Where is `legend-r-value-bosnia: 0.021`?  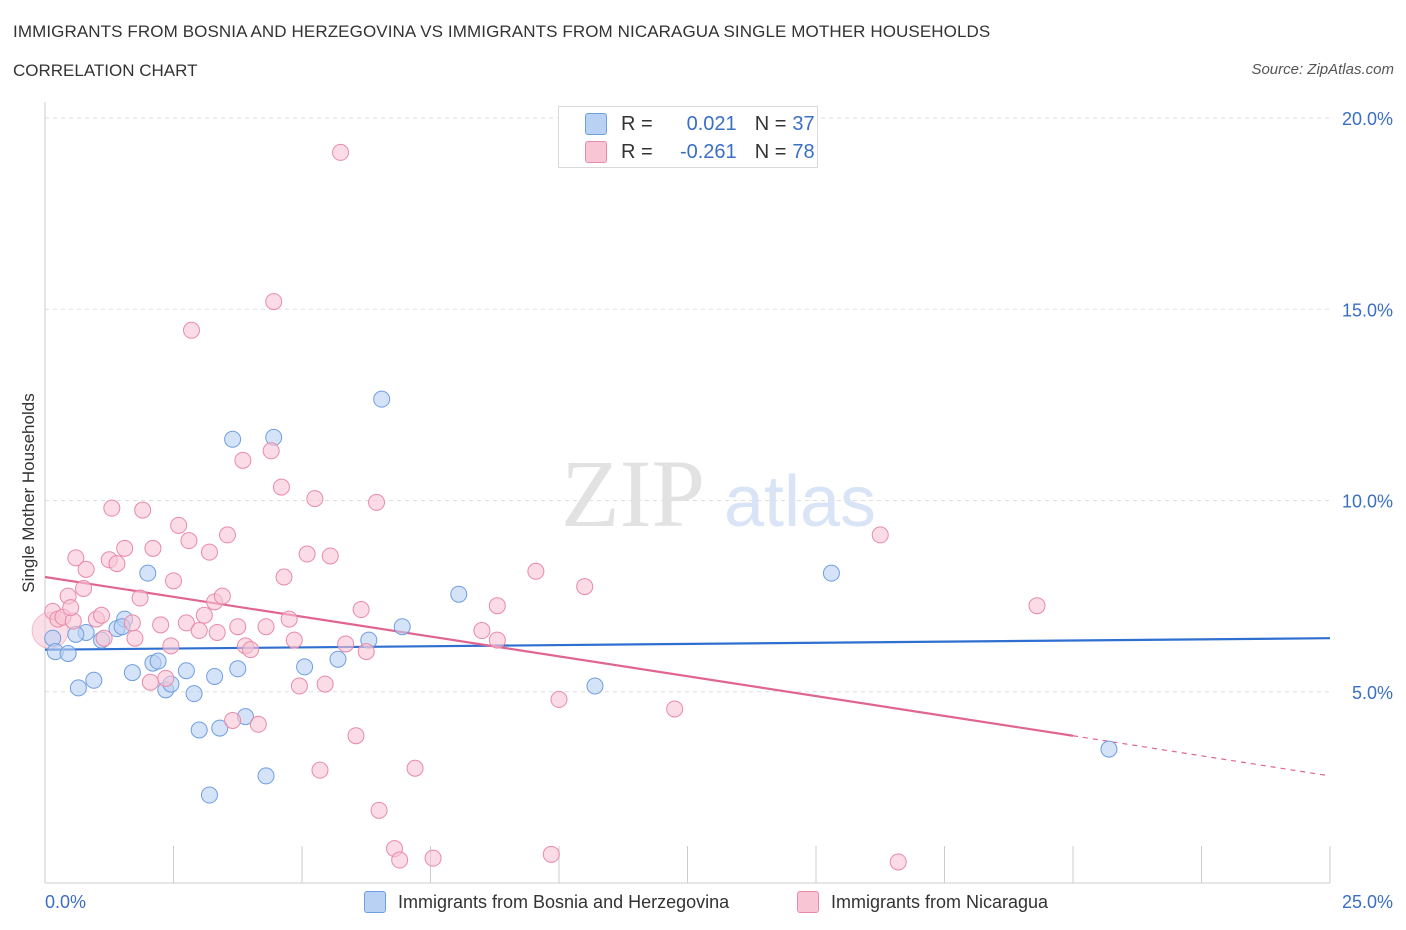
legend-r-value-bosnia: 0.021 is located at coordinates (711, 123).